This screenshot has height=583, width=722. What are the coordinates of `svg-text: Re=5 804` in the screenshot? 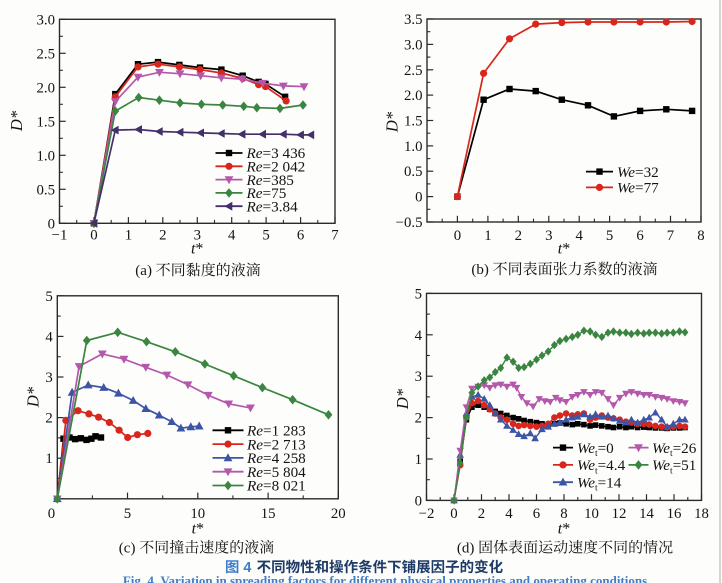 It's located at (276, 472).